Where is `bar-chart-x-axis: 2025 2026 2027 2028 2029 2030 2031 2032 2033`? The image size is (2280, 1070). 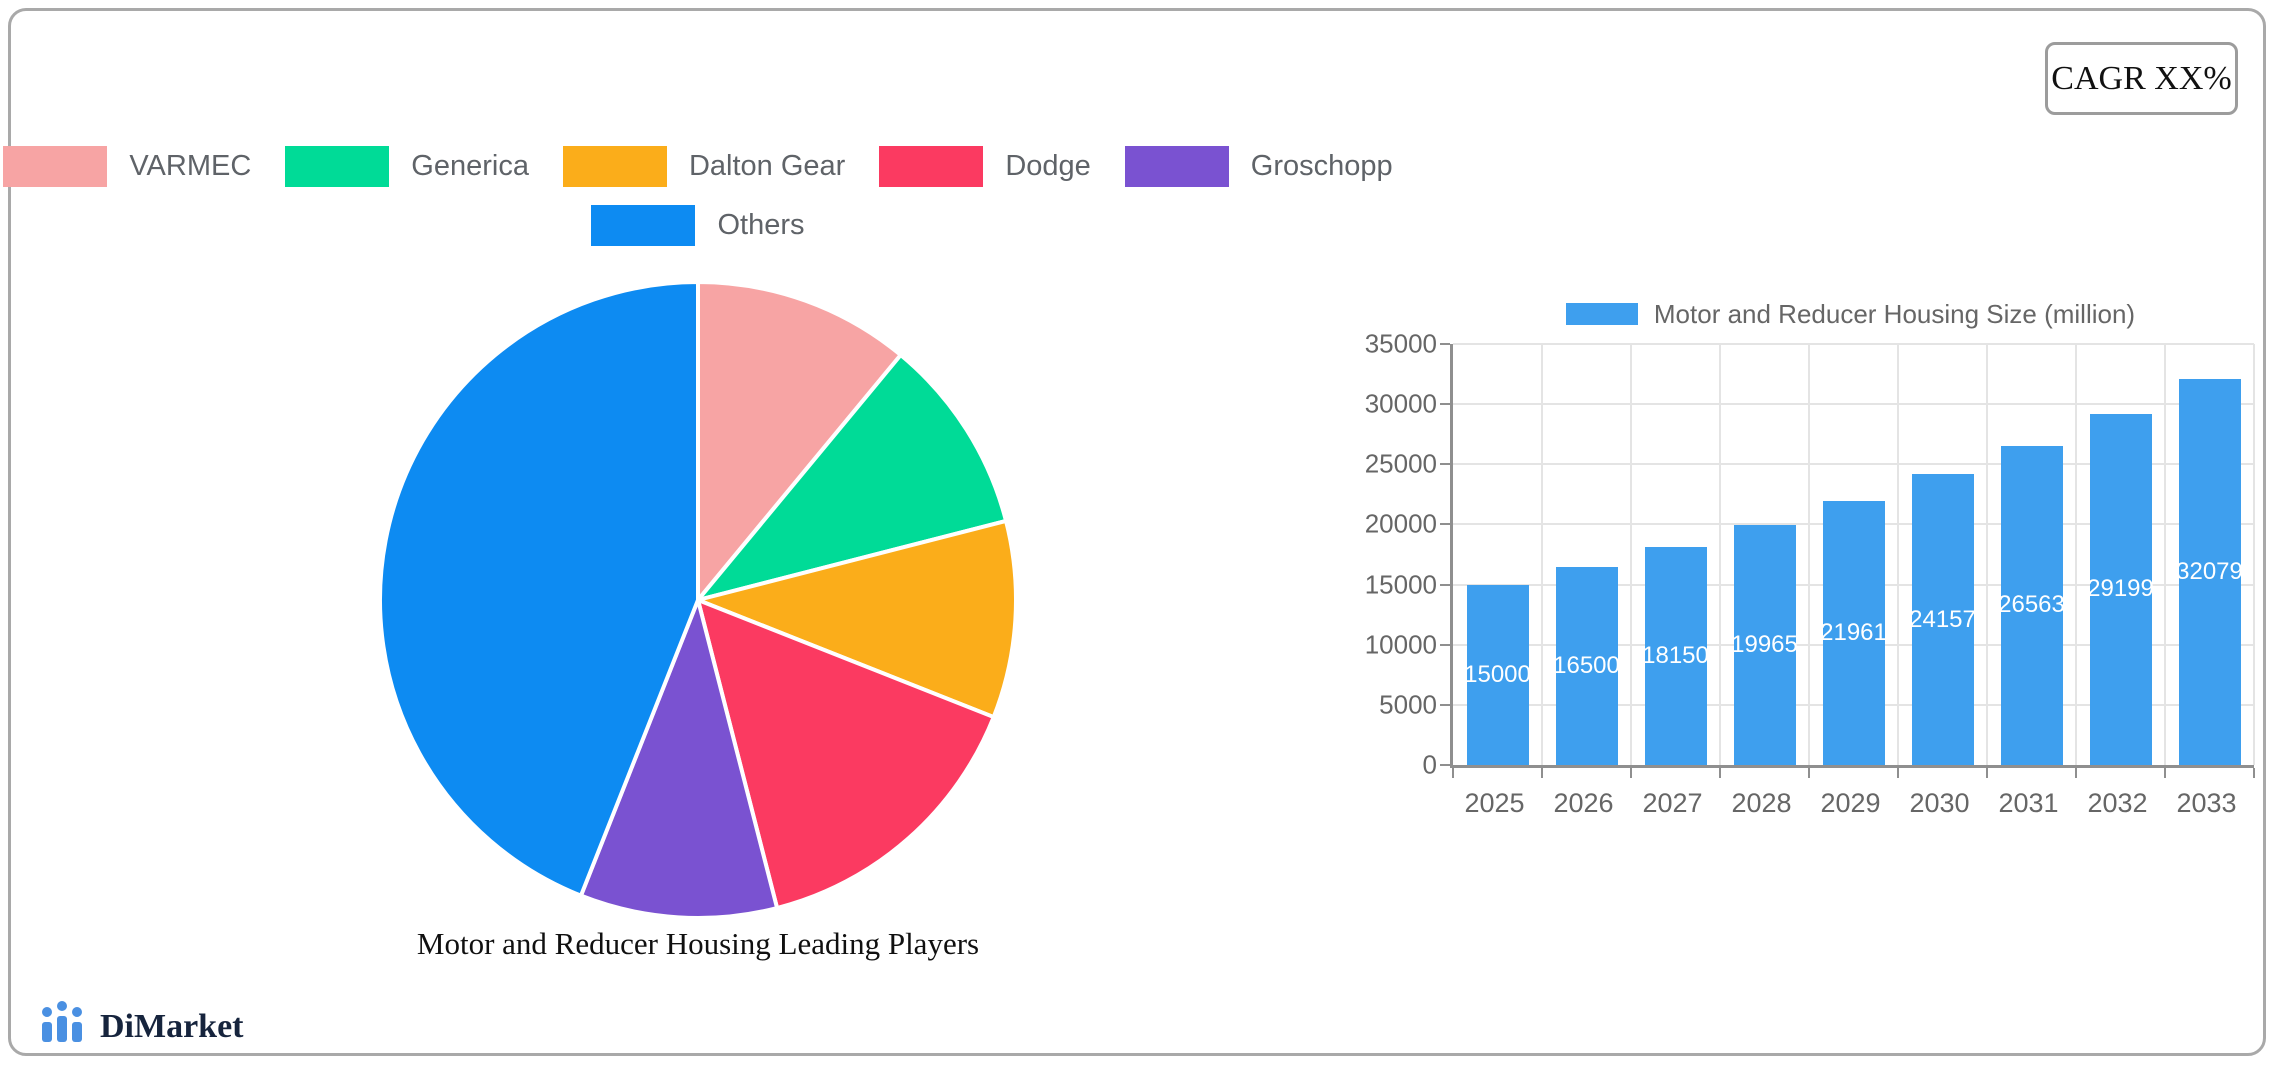
bar-chart-x-axis: 2025 2026 2027 2028 2029 2030 2031 2032 2033 is located at coordinates (1850, 805).